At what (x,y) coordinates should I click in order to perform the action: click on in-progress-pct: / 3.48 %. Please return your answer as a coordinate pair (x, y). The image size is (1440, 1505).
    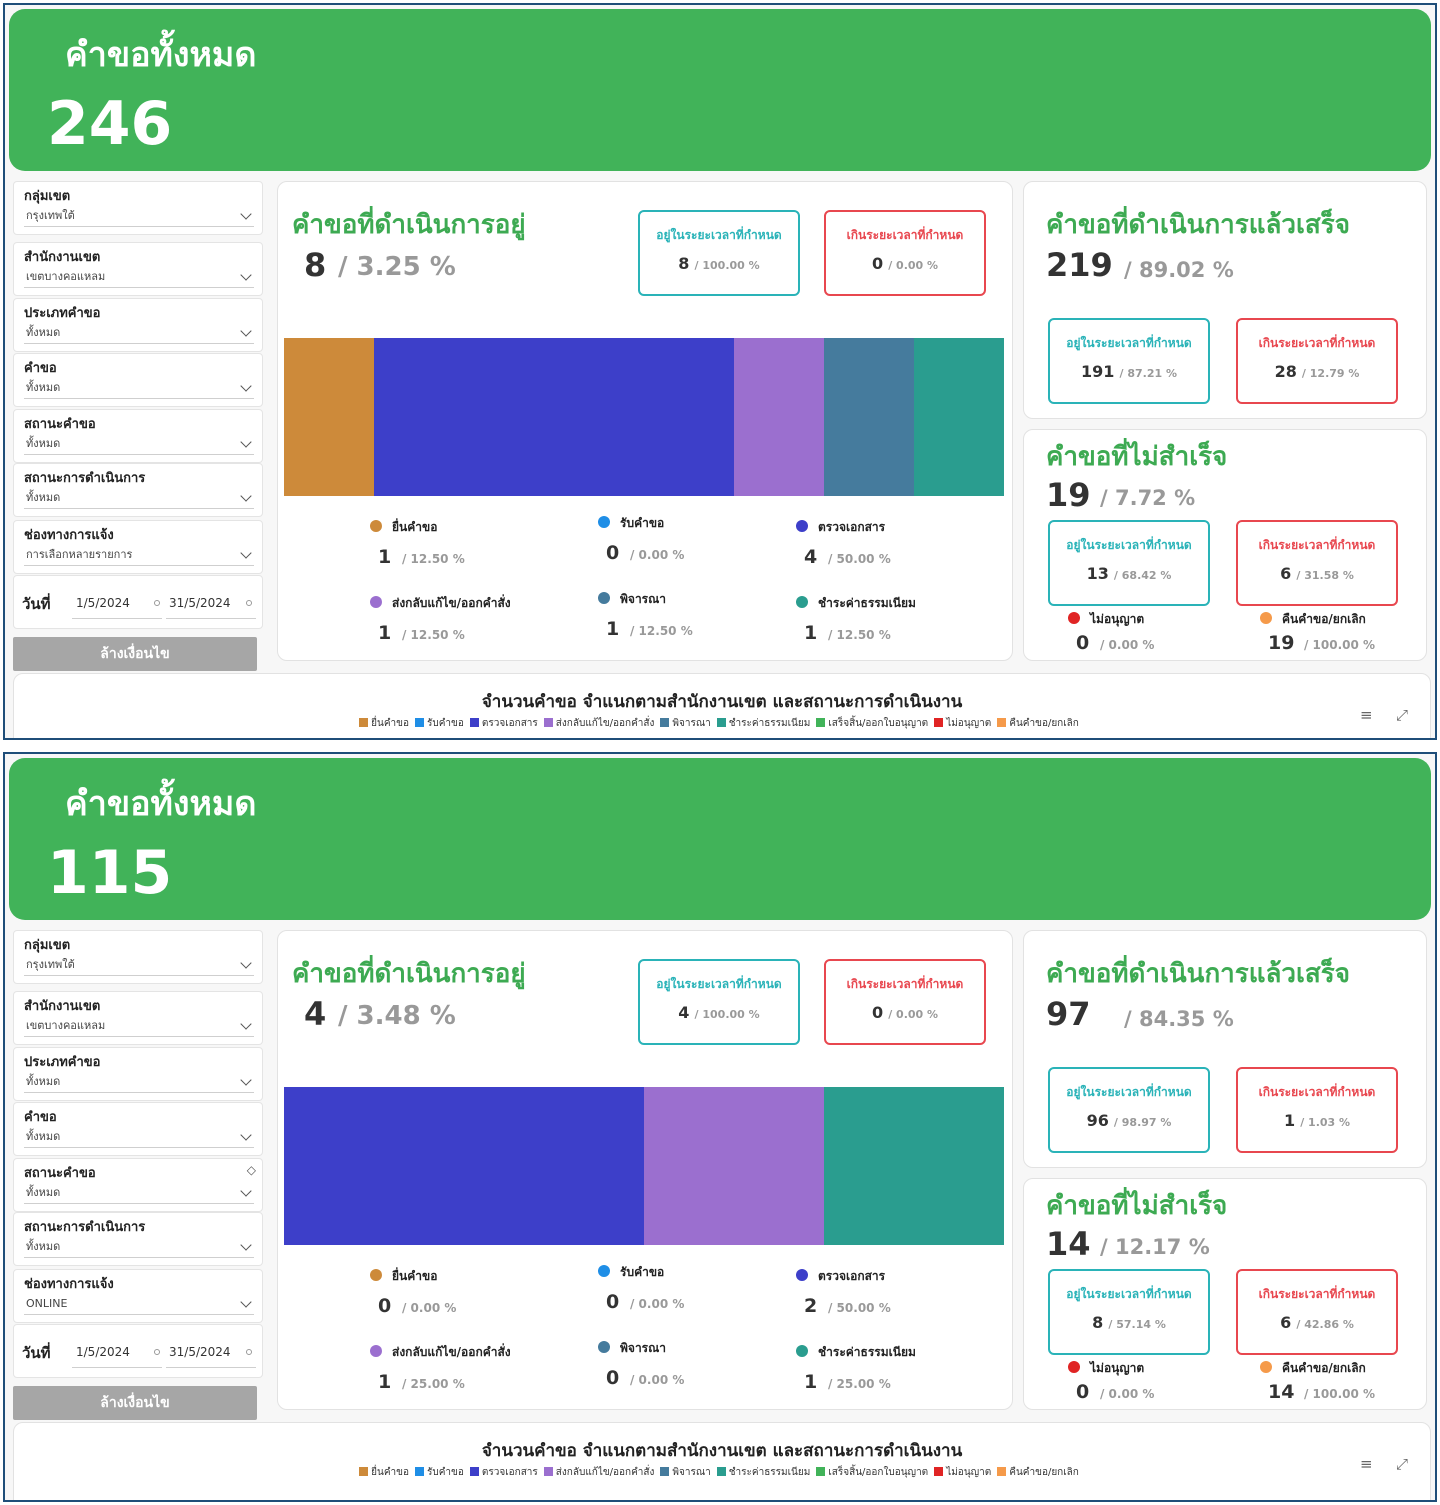
    Looking at the image, I should click on (397, 1016).